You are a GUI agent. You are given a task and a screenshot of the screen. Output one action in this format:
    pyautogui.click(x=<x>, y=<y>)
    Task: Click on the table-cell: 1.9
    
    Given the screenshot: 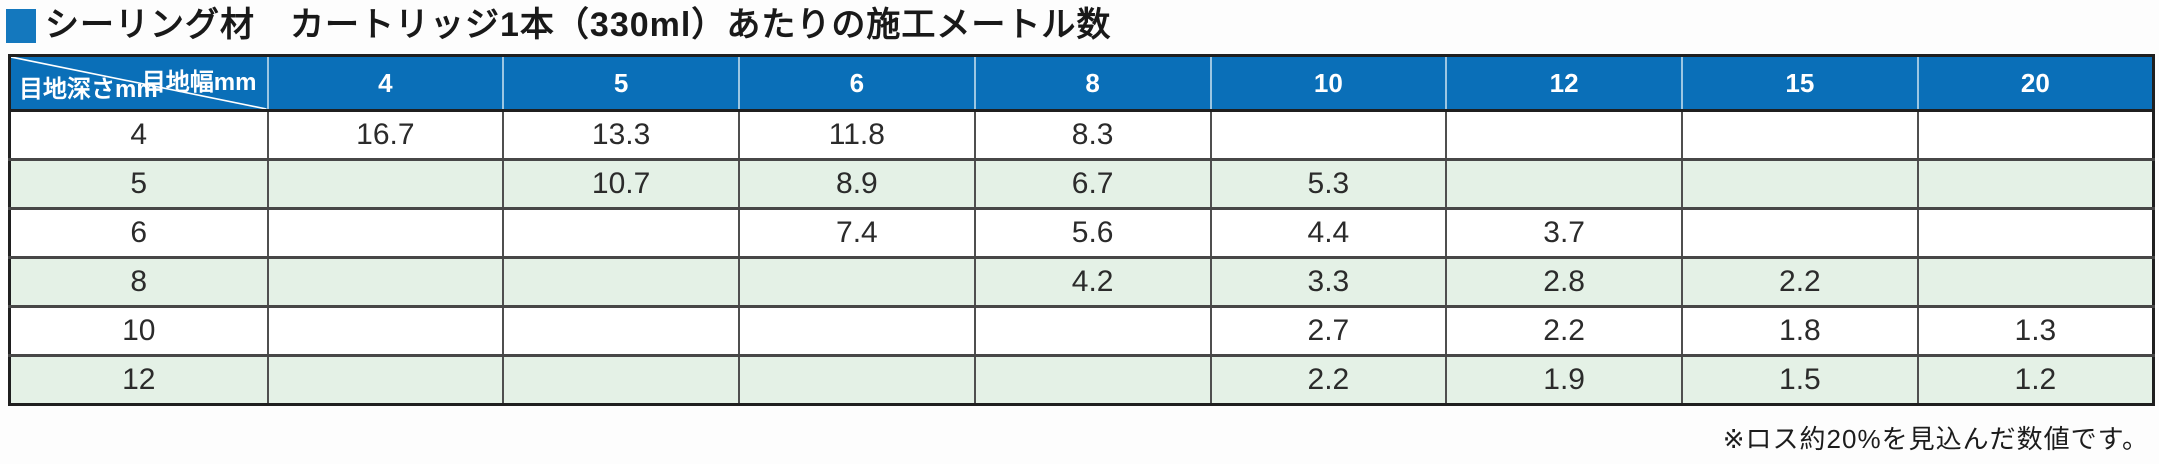 What is the action you would take?
    pyautogui.click(x=1563, y=379)
    